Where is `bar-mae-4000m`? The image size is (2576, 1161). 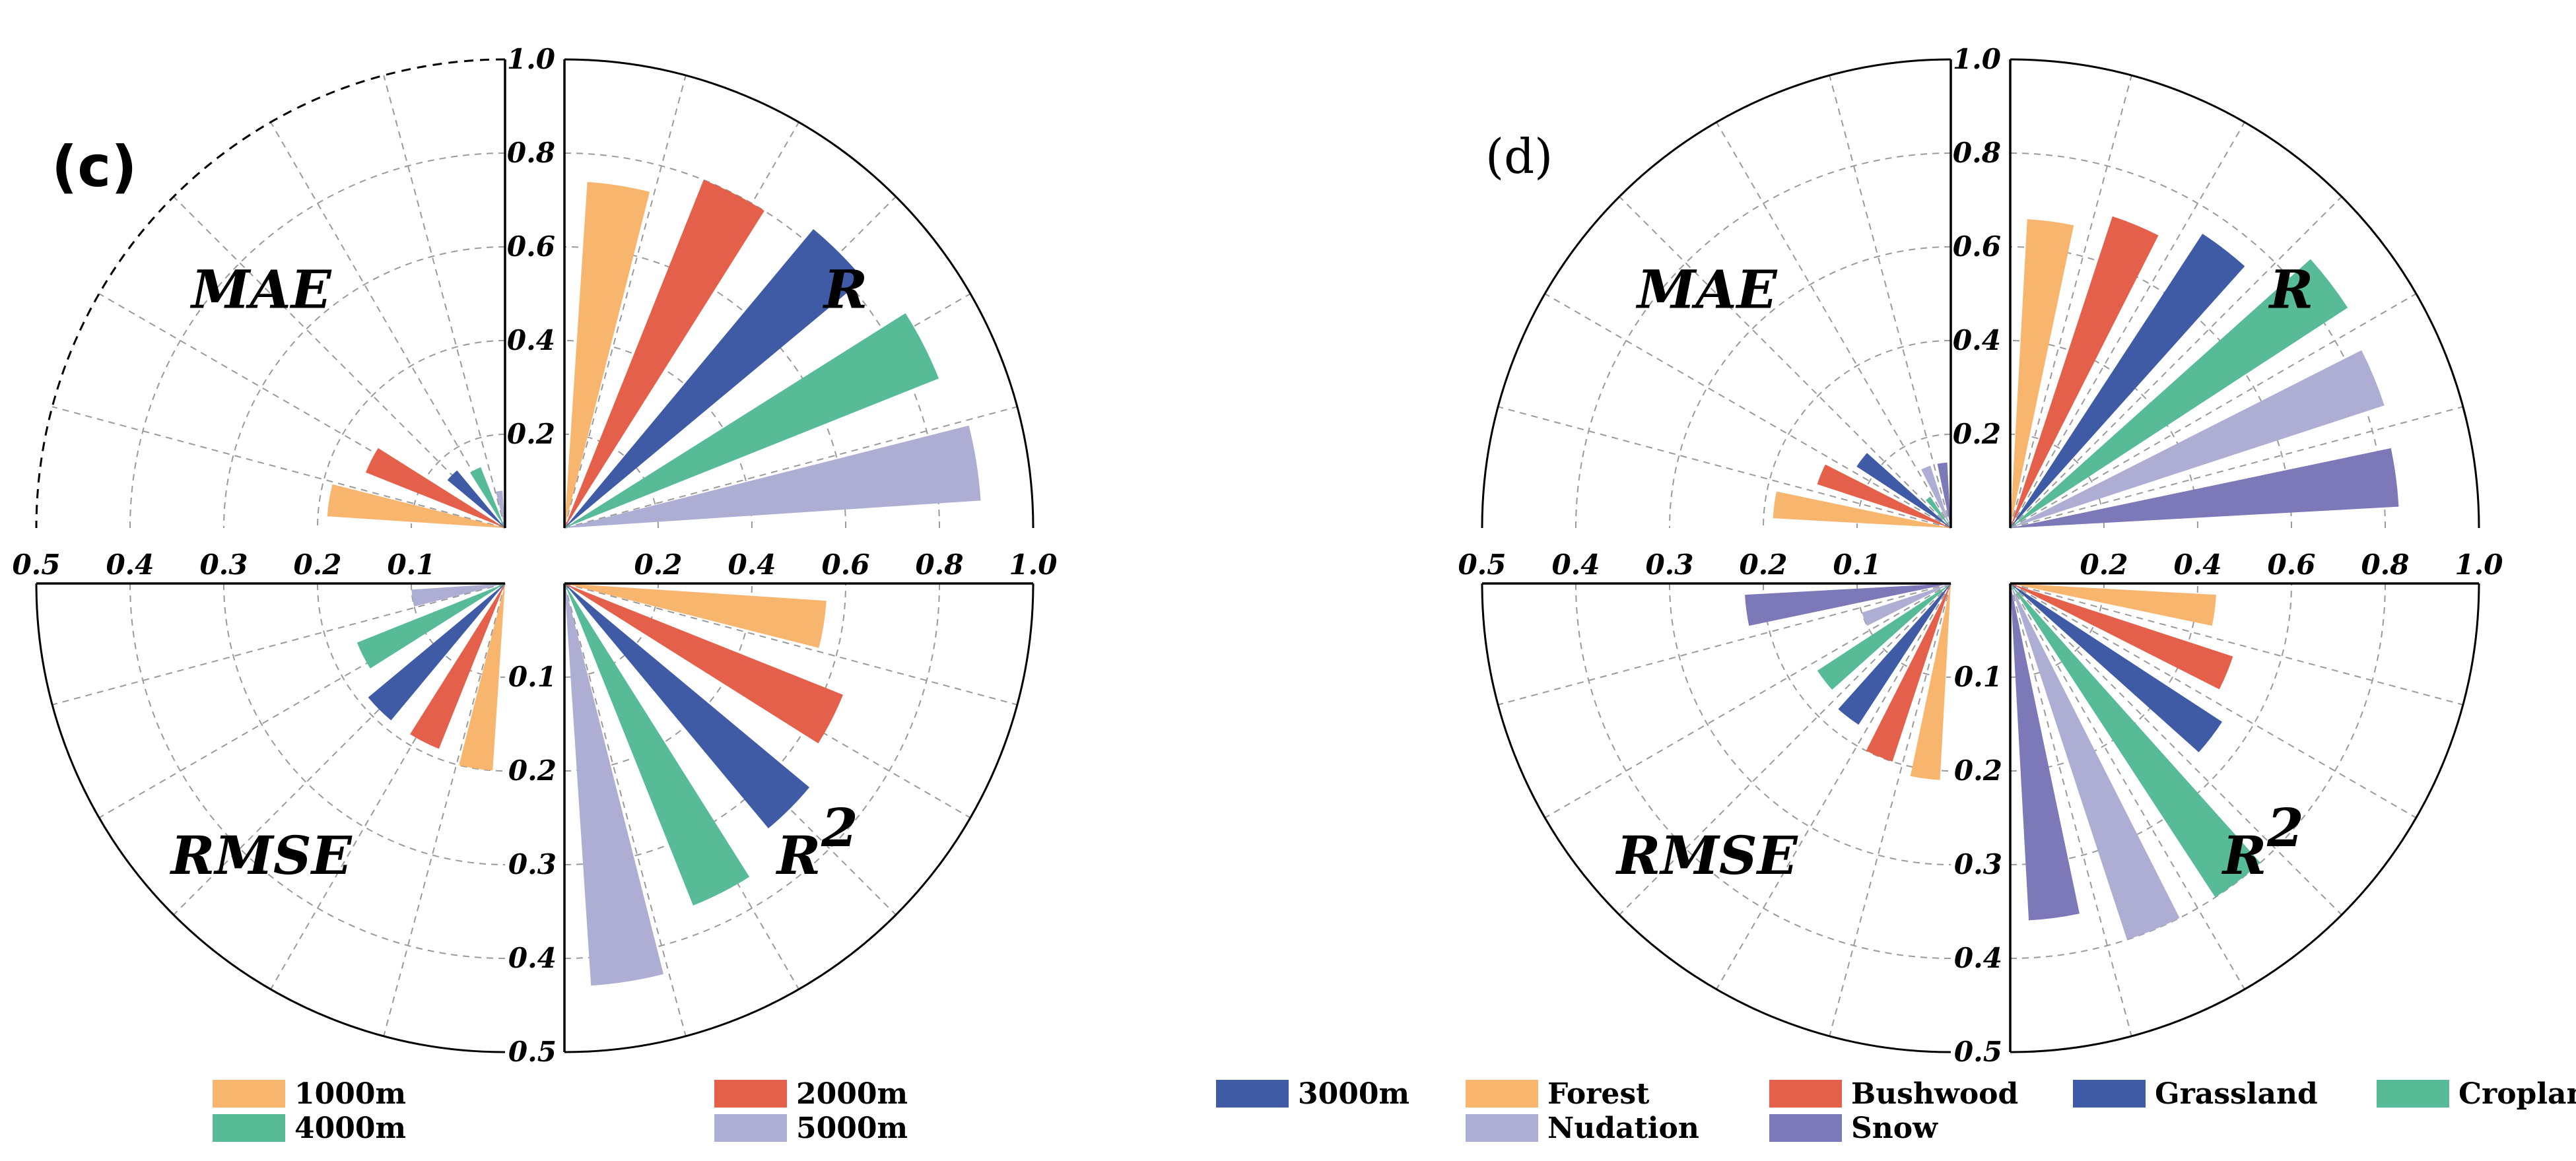 bar-mae-4000m is located at coordinates (488, 497).